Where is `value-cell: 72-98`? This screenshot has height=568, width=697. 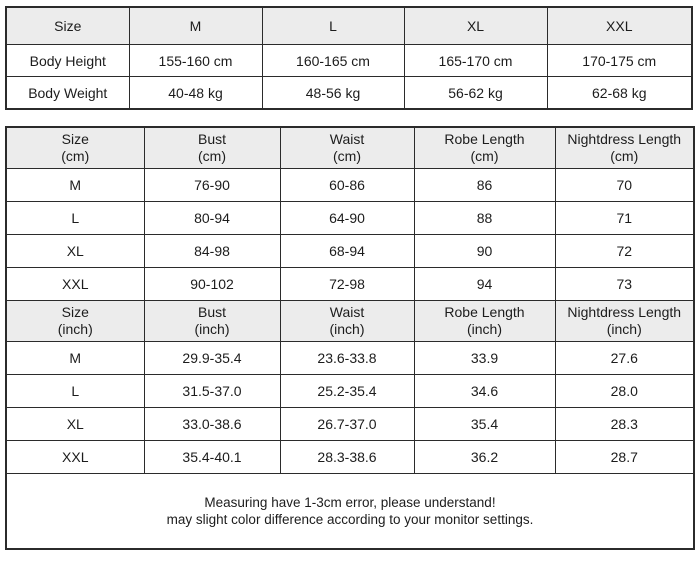
value-cell: 72-98 is located at coordinates (347, 284).